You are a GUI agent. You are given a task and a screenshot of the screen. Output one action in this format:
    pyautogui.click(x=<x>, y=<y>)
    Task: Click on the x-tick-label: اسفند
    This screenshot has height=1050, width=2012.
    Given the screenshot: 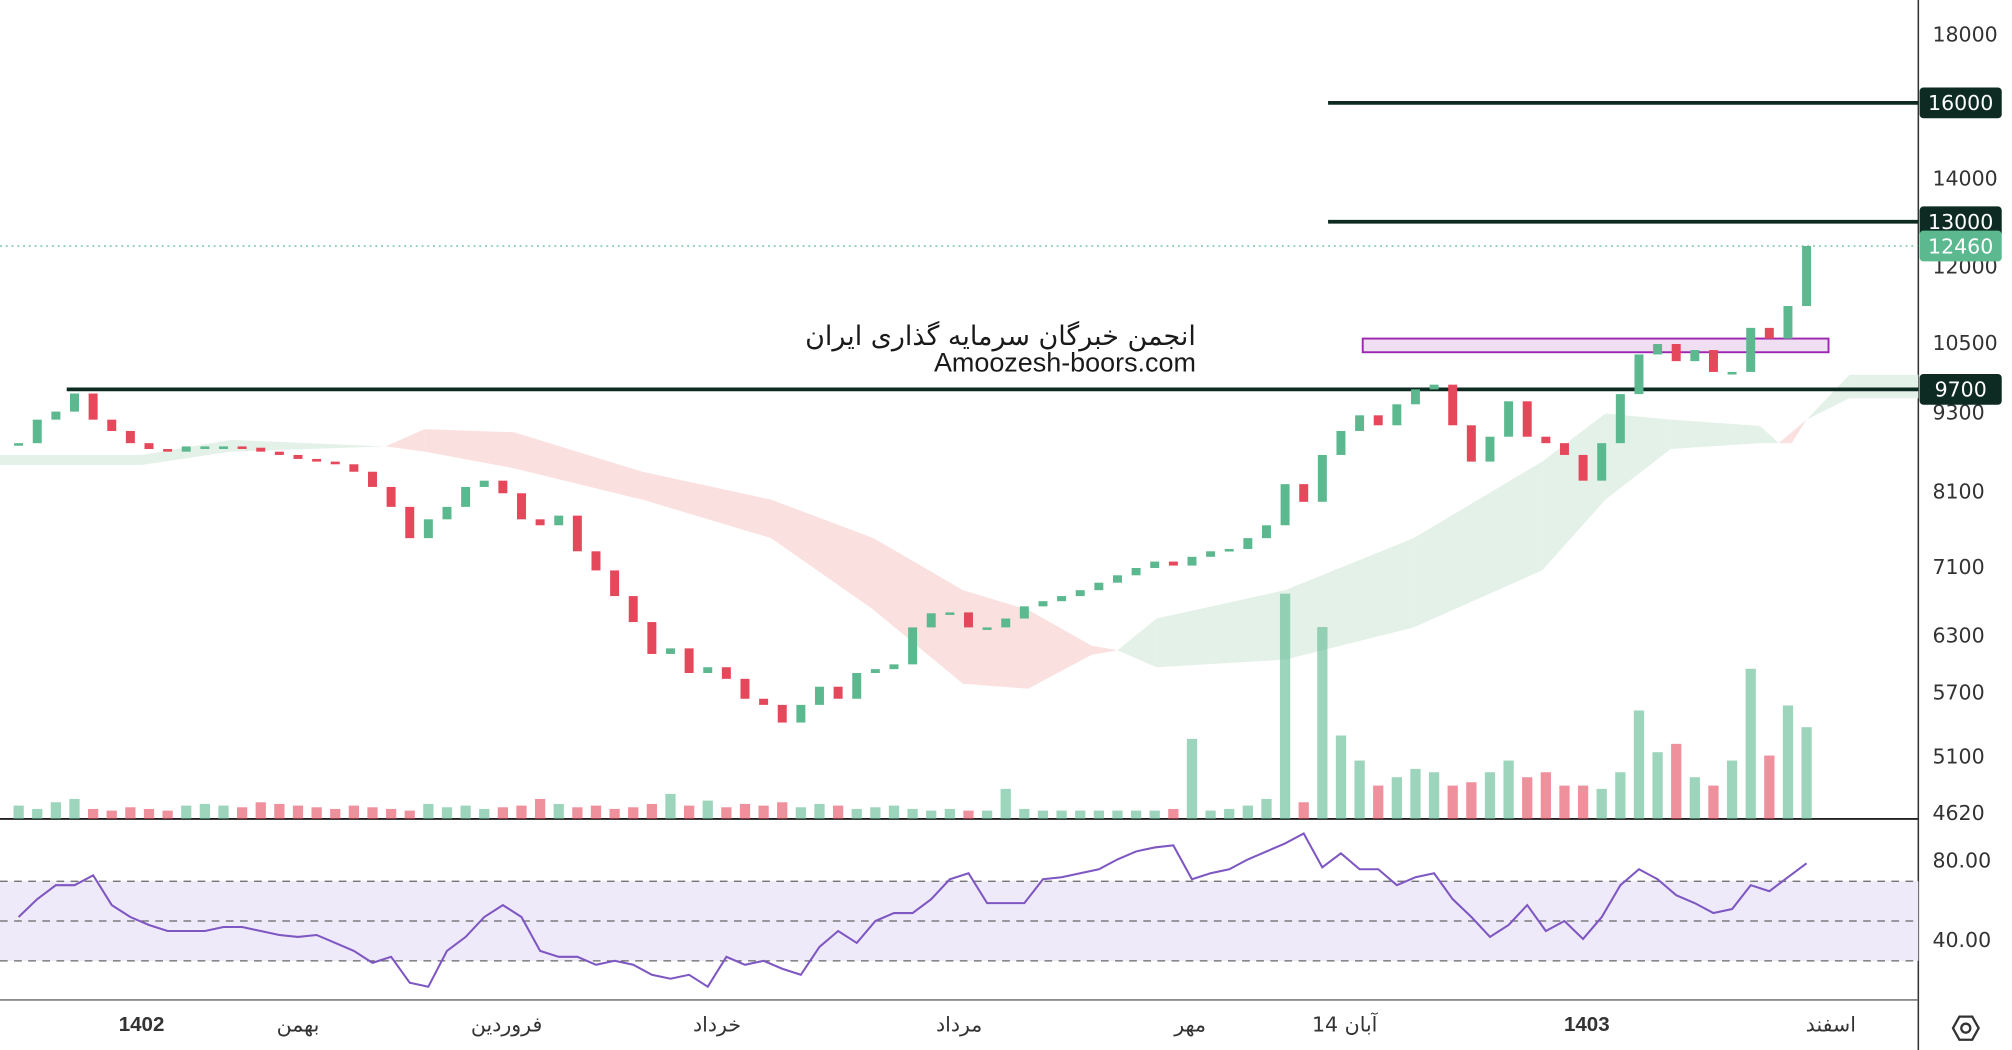 What is the action you would take?
    pyautogui.click(x=1831, y=1025)
    